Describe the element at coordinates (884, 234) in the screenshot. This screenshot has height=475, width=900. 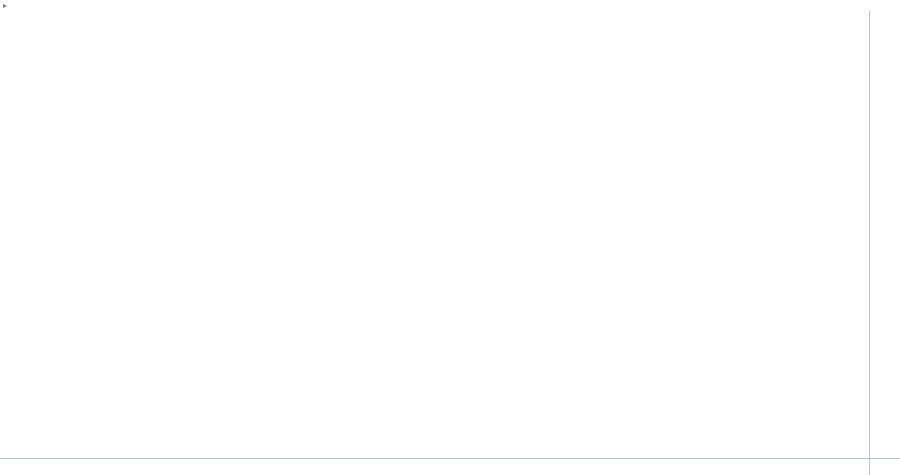
I see `price-axis` at that location.